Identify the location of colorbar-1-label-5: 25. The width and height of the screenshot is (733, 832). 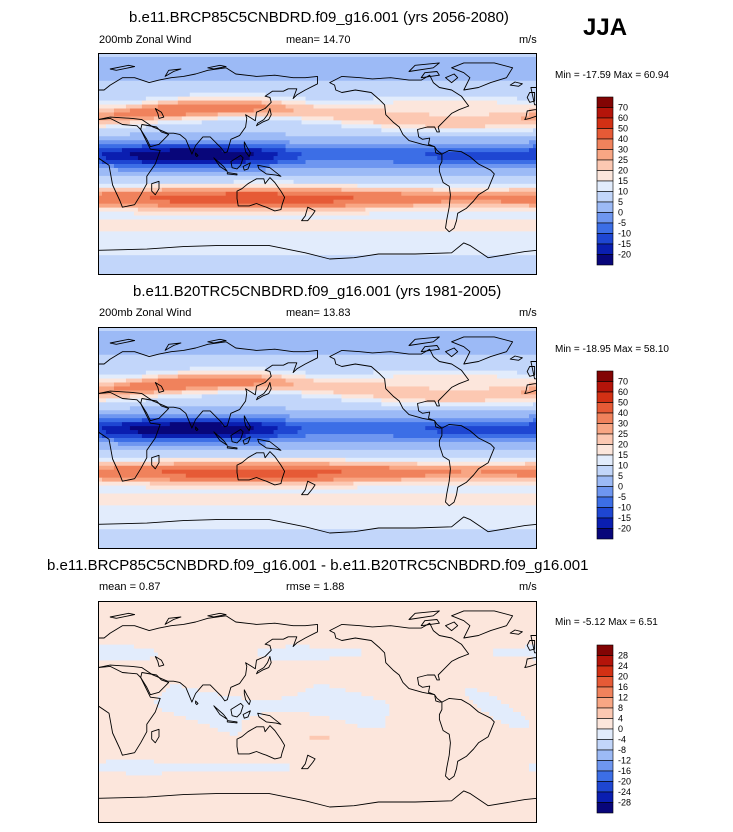
(623, 160).